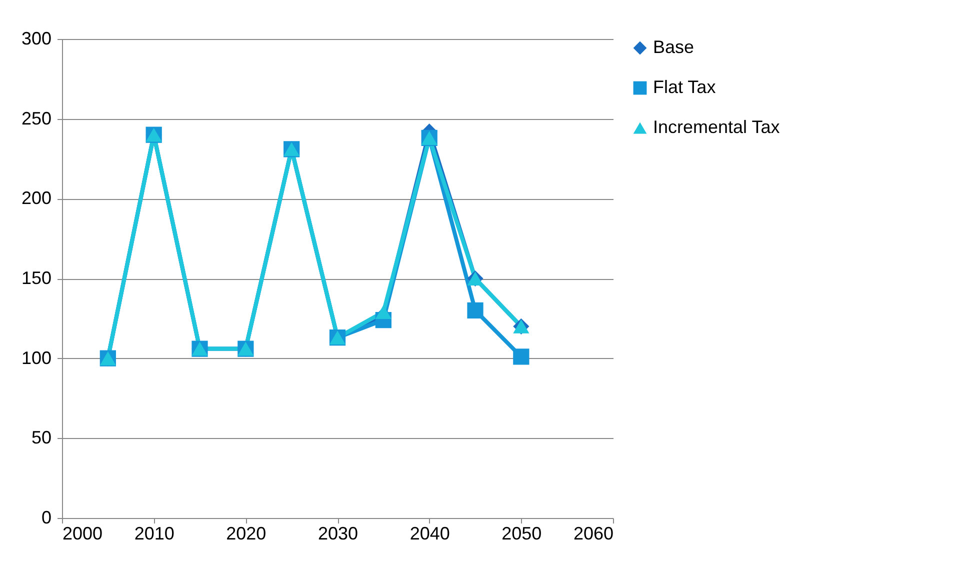 The image size is (961, 584). What do you see at coordinates (36, 278) in the screenshot?
I see `y-tick-label: 150` at bounding box center [36, 278].